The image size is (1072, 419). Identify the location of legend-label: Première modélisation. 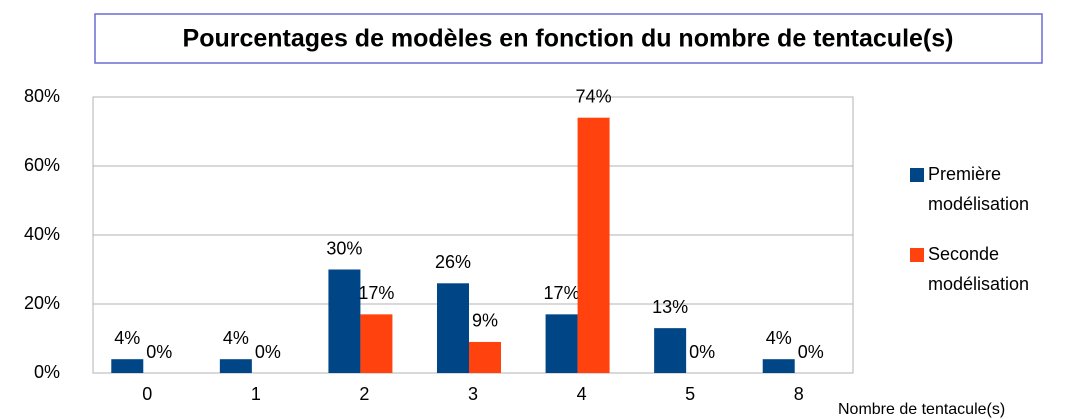
(979, 189).